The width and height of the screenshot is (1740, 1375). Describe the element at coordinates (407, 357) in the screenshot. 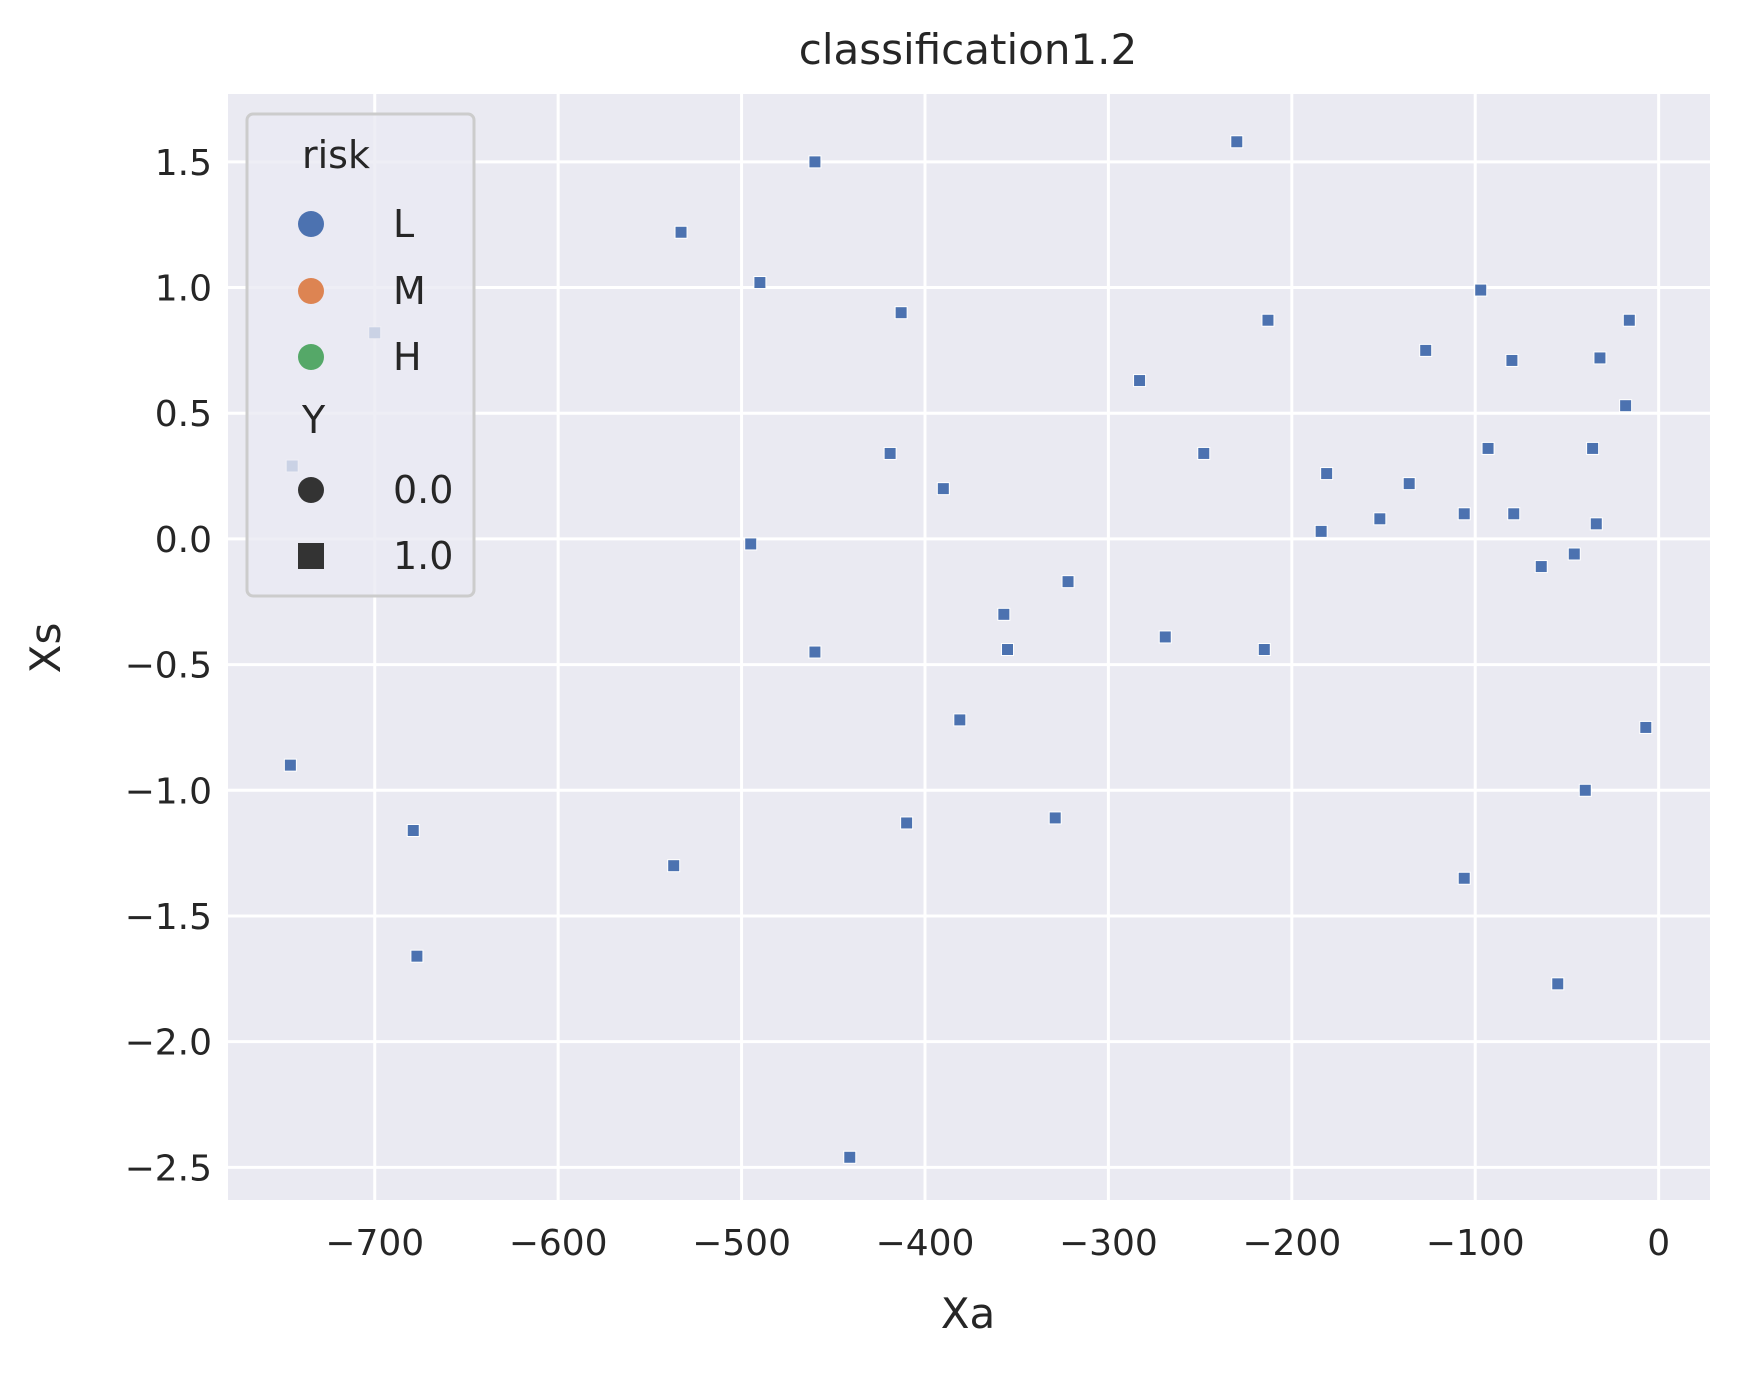

I see `legend-label-h: H` at that location.